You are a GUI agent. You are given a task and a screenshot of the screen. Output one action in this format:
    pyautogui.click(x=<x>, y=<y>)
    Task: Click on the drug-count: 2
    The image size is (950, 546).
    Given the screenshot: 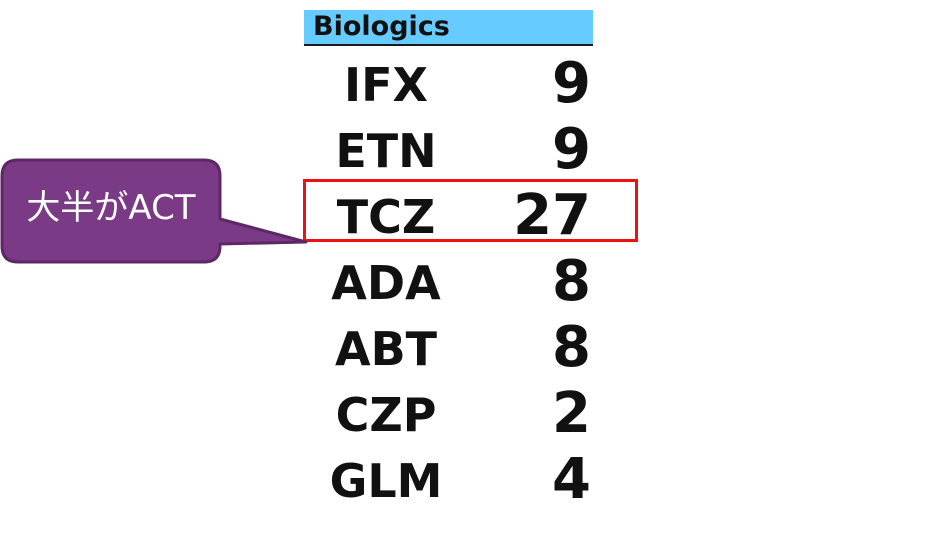 What is the action you would take?
    pyautogui.click(x=571, y=413)
    